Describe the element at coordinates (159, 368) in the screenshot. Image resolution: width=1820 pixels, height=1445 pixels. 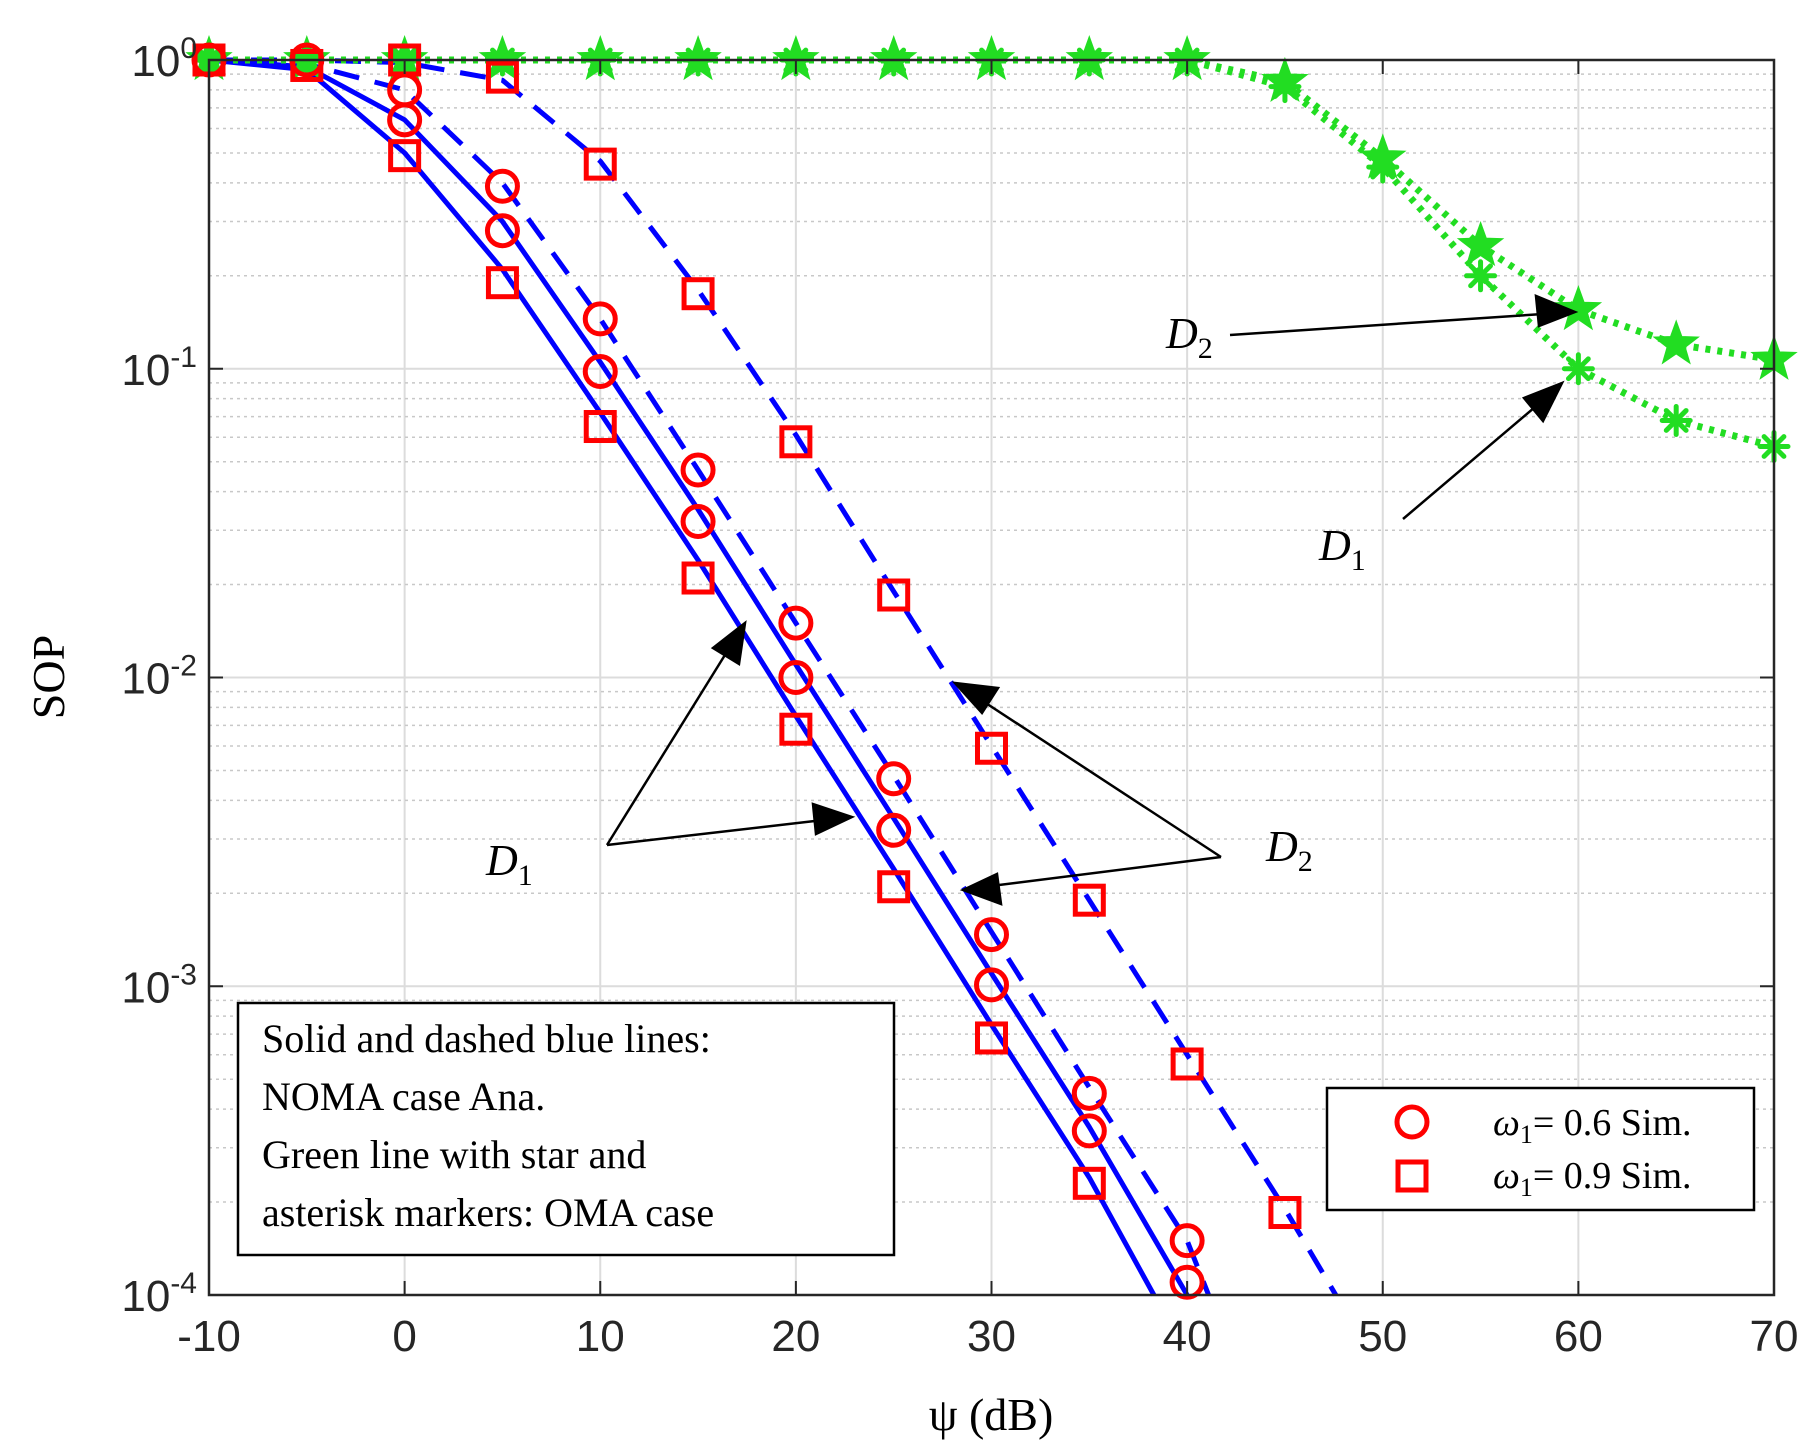
I see `y-tick-label-1: 10⁻¹` at that location.